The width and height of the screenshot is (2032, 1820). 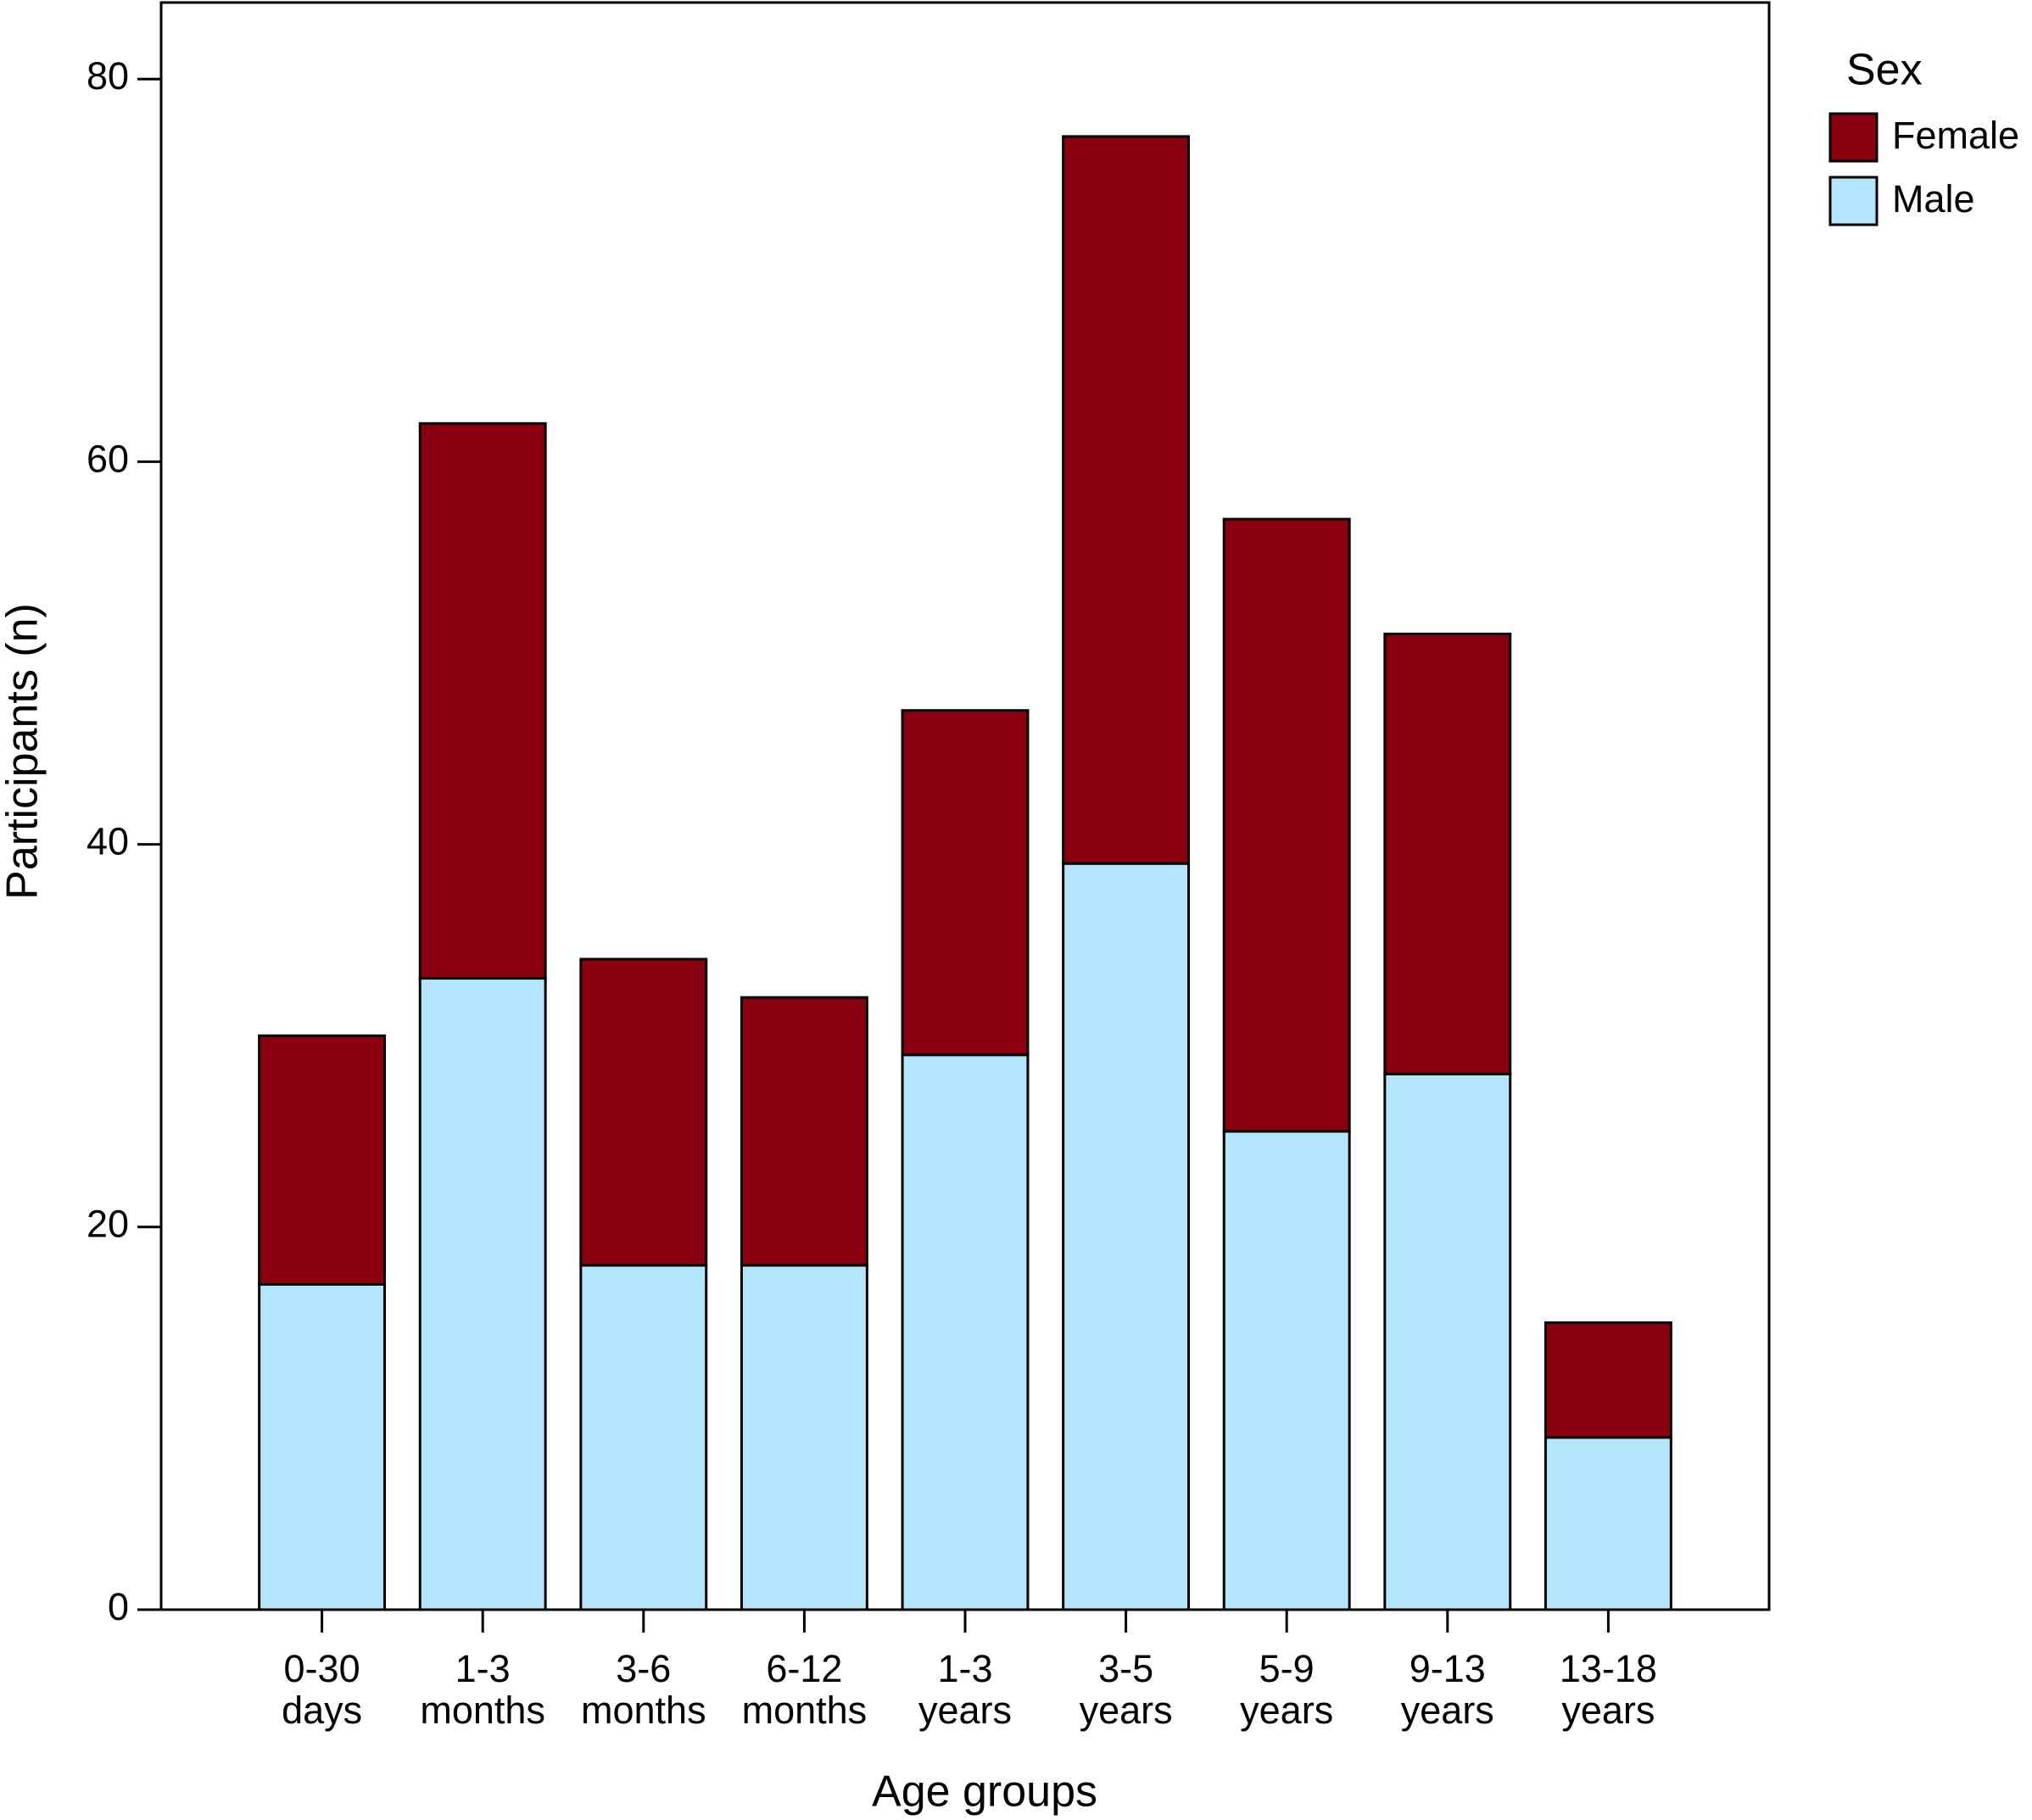 I want to click on y-tick-label: 0, so click(x=118, y=1606).